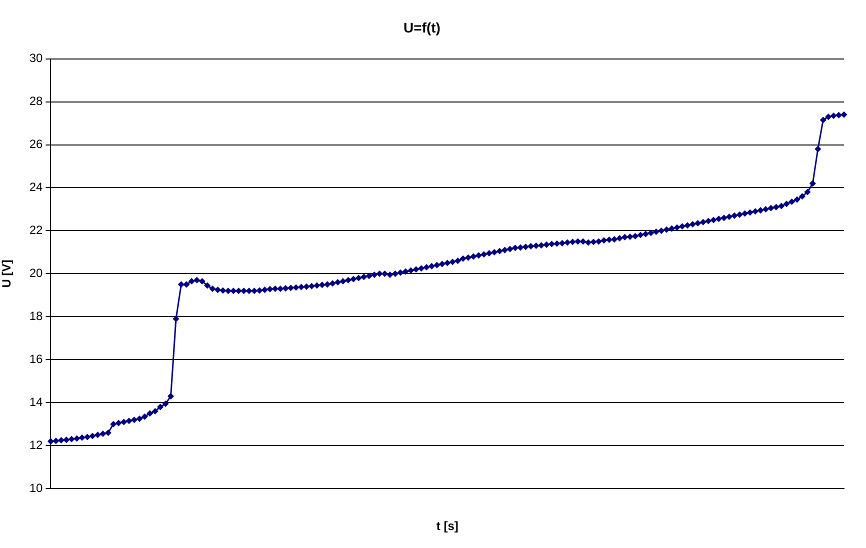 This screenshot has width=866, height=548. Describe the element at coordinates (36, 144) in the screenshot. I see `y-tick-label: 26` at that location.